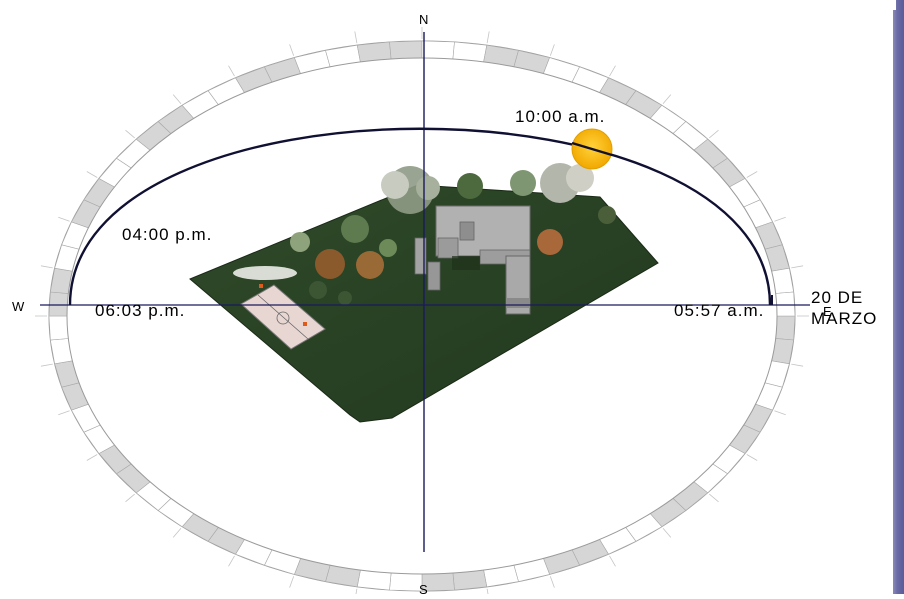  What do you see at coordinates (423, 19) in the screenshot?
I see `compass-north: N` at bounding box center [423, 19].